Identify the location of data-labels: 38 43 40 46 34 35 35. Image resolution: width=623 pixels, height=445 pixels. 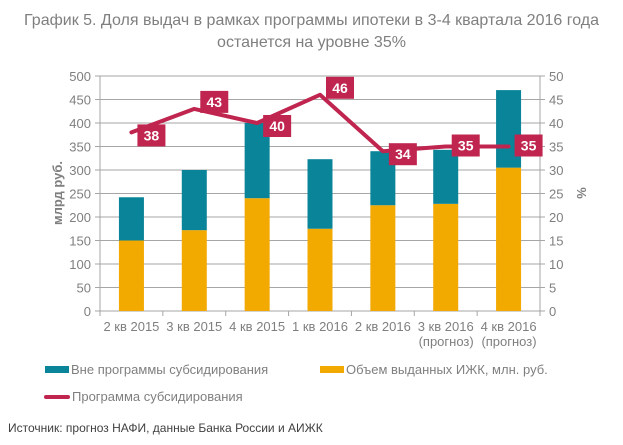
(340, 121).